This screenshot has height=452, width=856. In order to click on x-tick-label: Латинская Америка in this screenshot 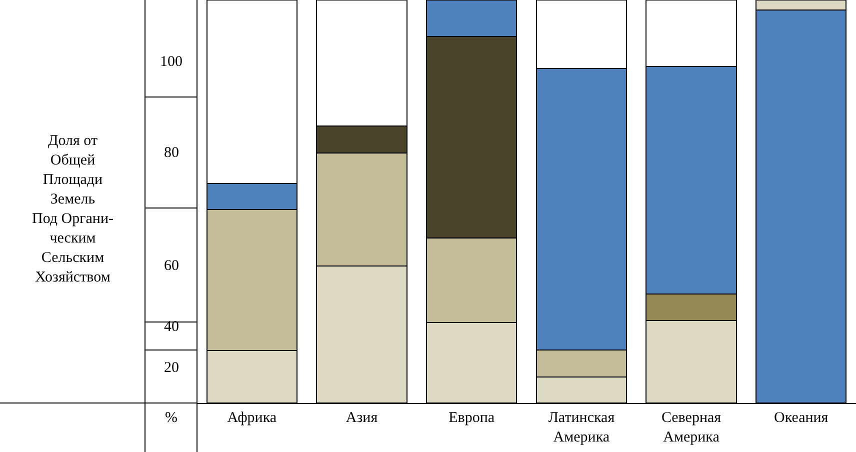, I will do `click(581, 428)`.